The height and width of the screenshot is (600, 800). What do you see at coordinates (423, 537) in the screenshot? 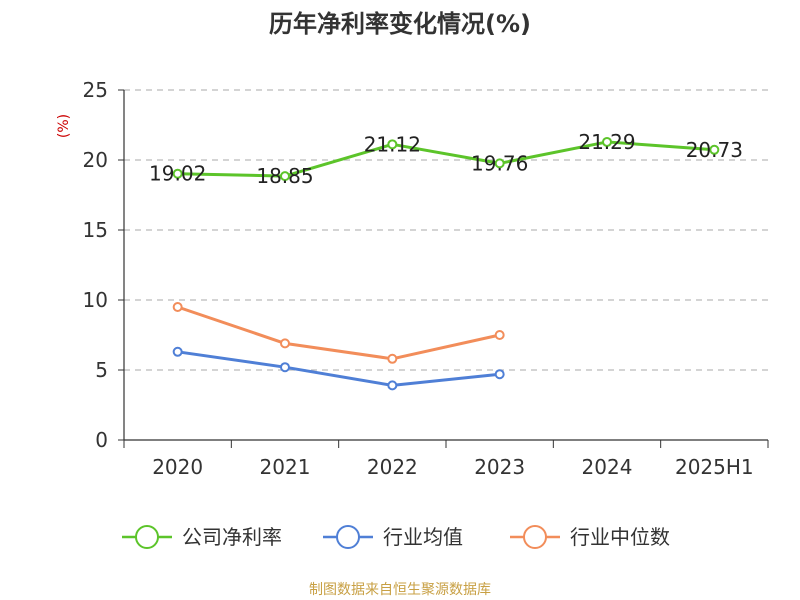
I see `legend-label: 行业均值` at bounding box center [423, 537].